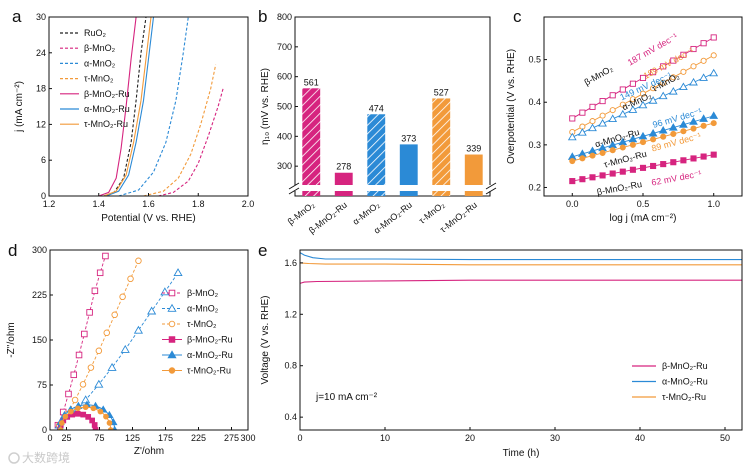  I want to click on panel-a-legend-label: β-MnO₂, so click(100, 48).